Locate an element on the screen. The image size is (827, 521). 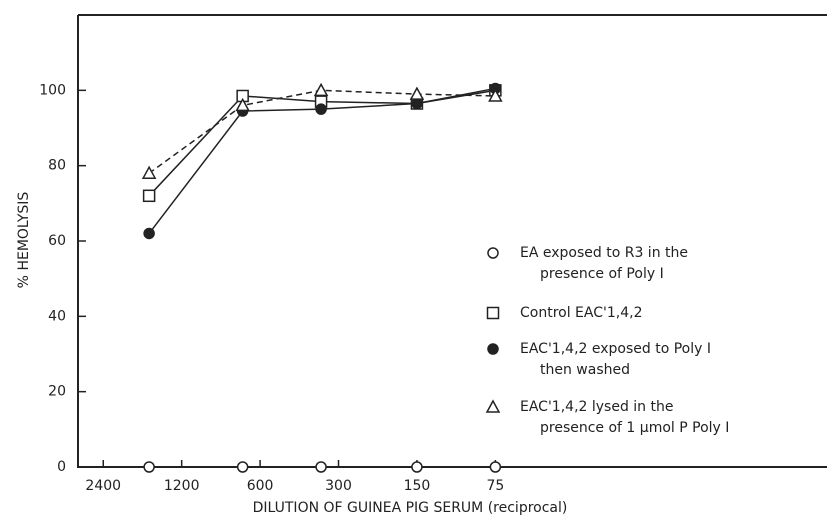
y-tick-label: 40 is located at coordinates (57, 316).